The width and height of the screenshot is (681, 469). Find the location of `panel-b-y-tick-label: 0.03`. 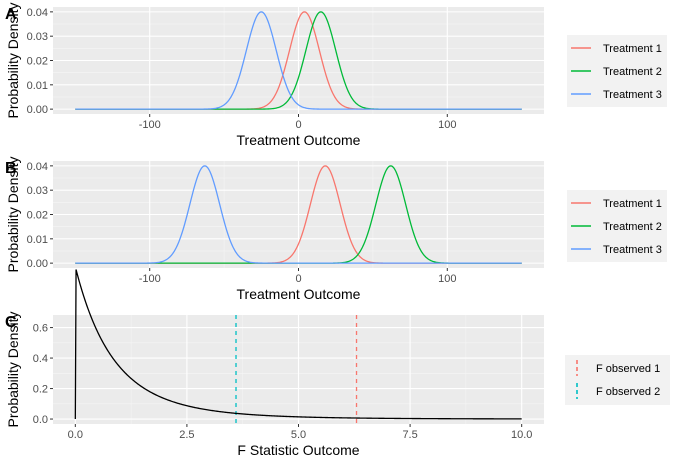

panel-b-y-tick-label: 0.03 is located at coordinates (37, 191).